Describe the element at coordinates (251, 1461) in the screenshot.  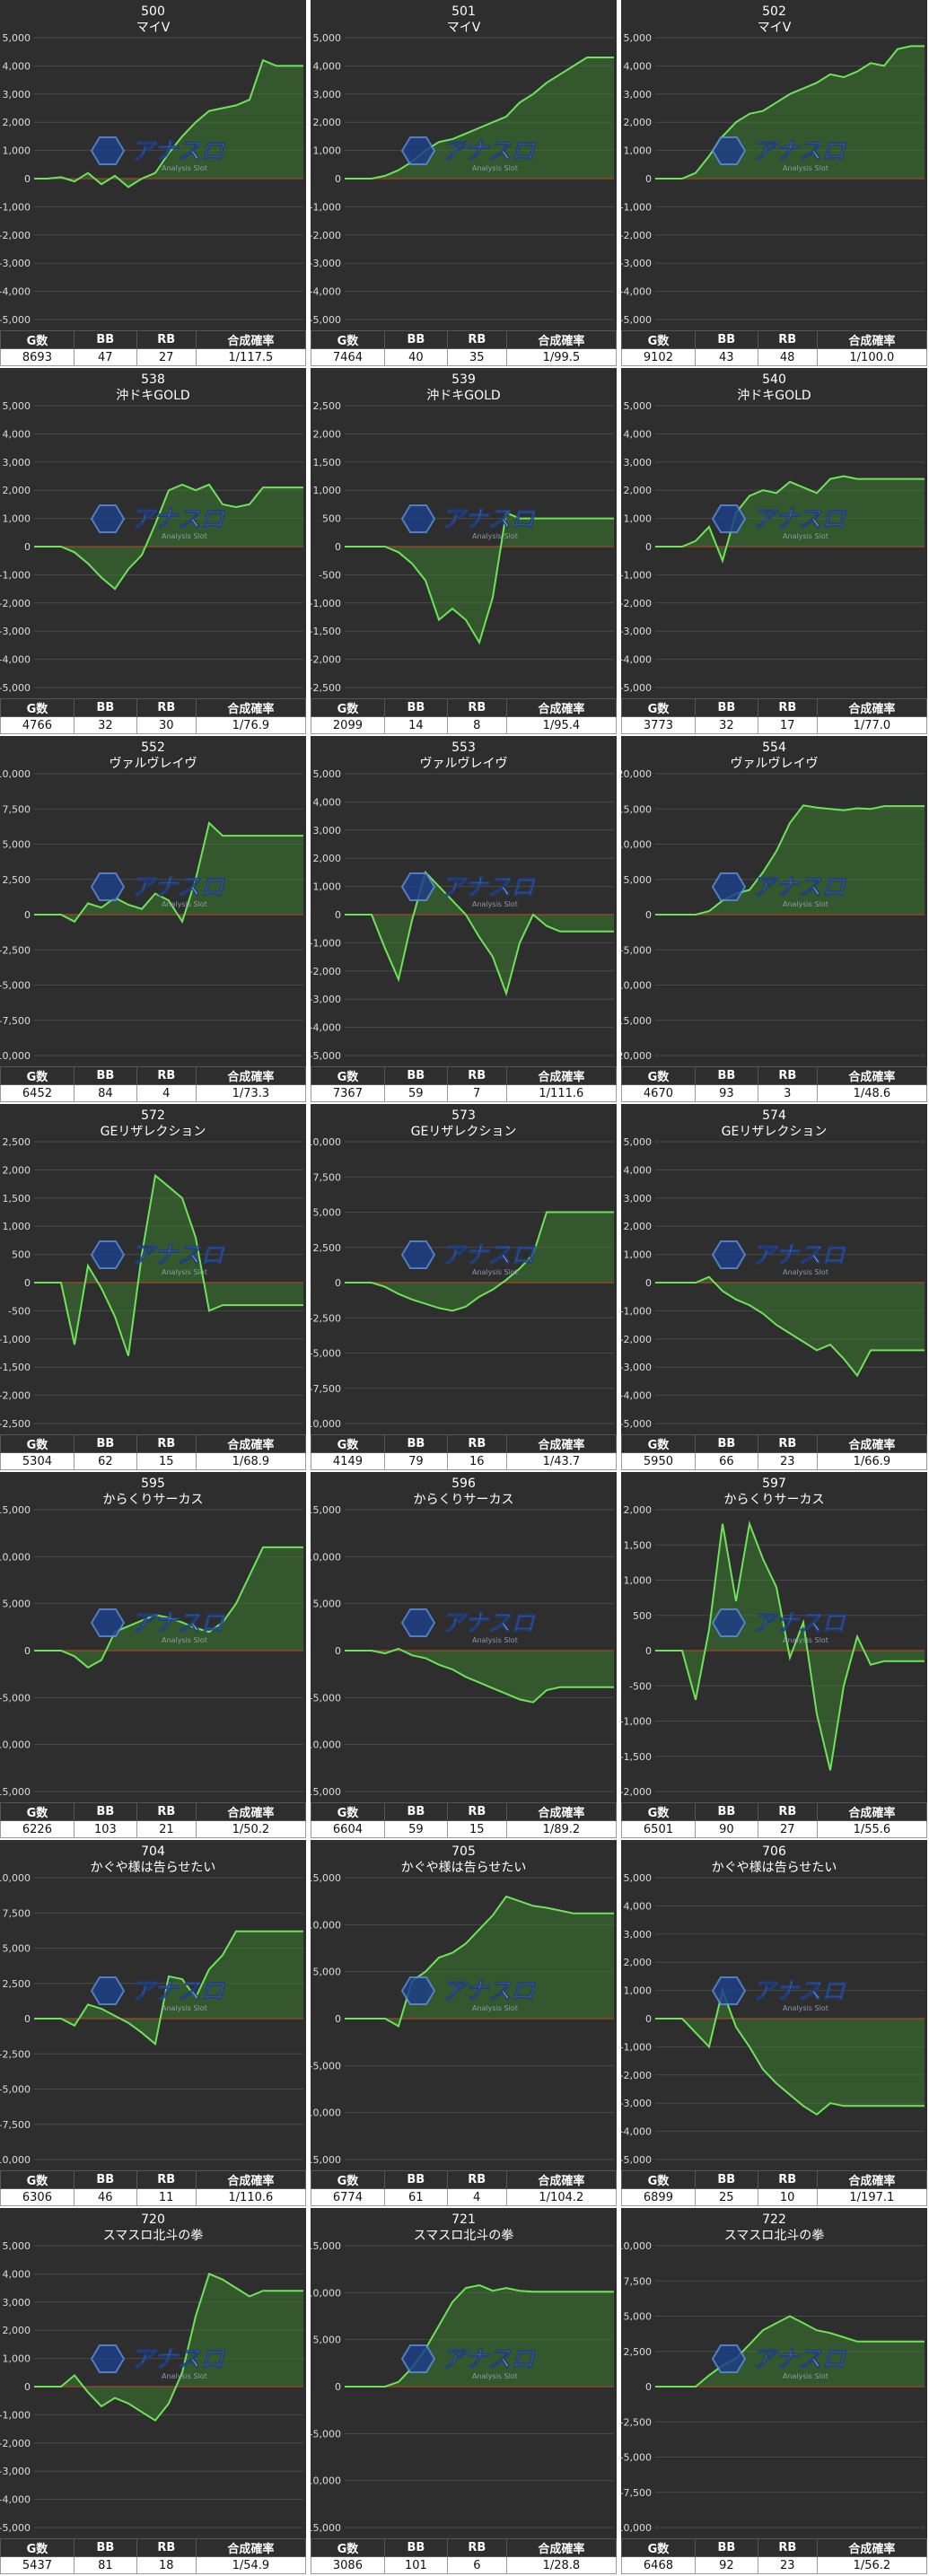
I see `stats-value-rate: 1/68.9` at that location.